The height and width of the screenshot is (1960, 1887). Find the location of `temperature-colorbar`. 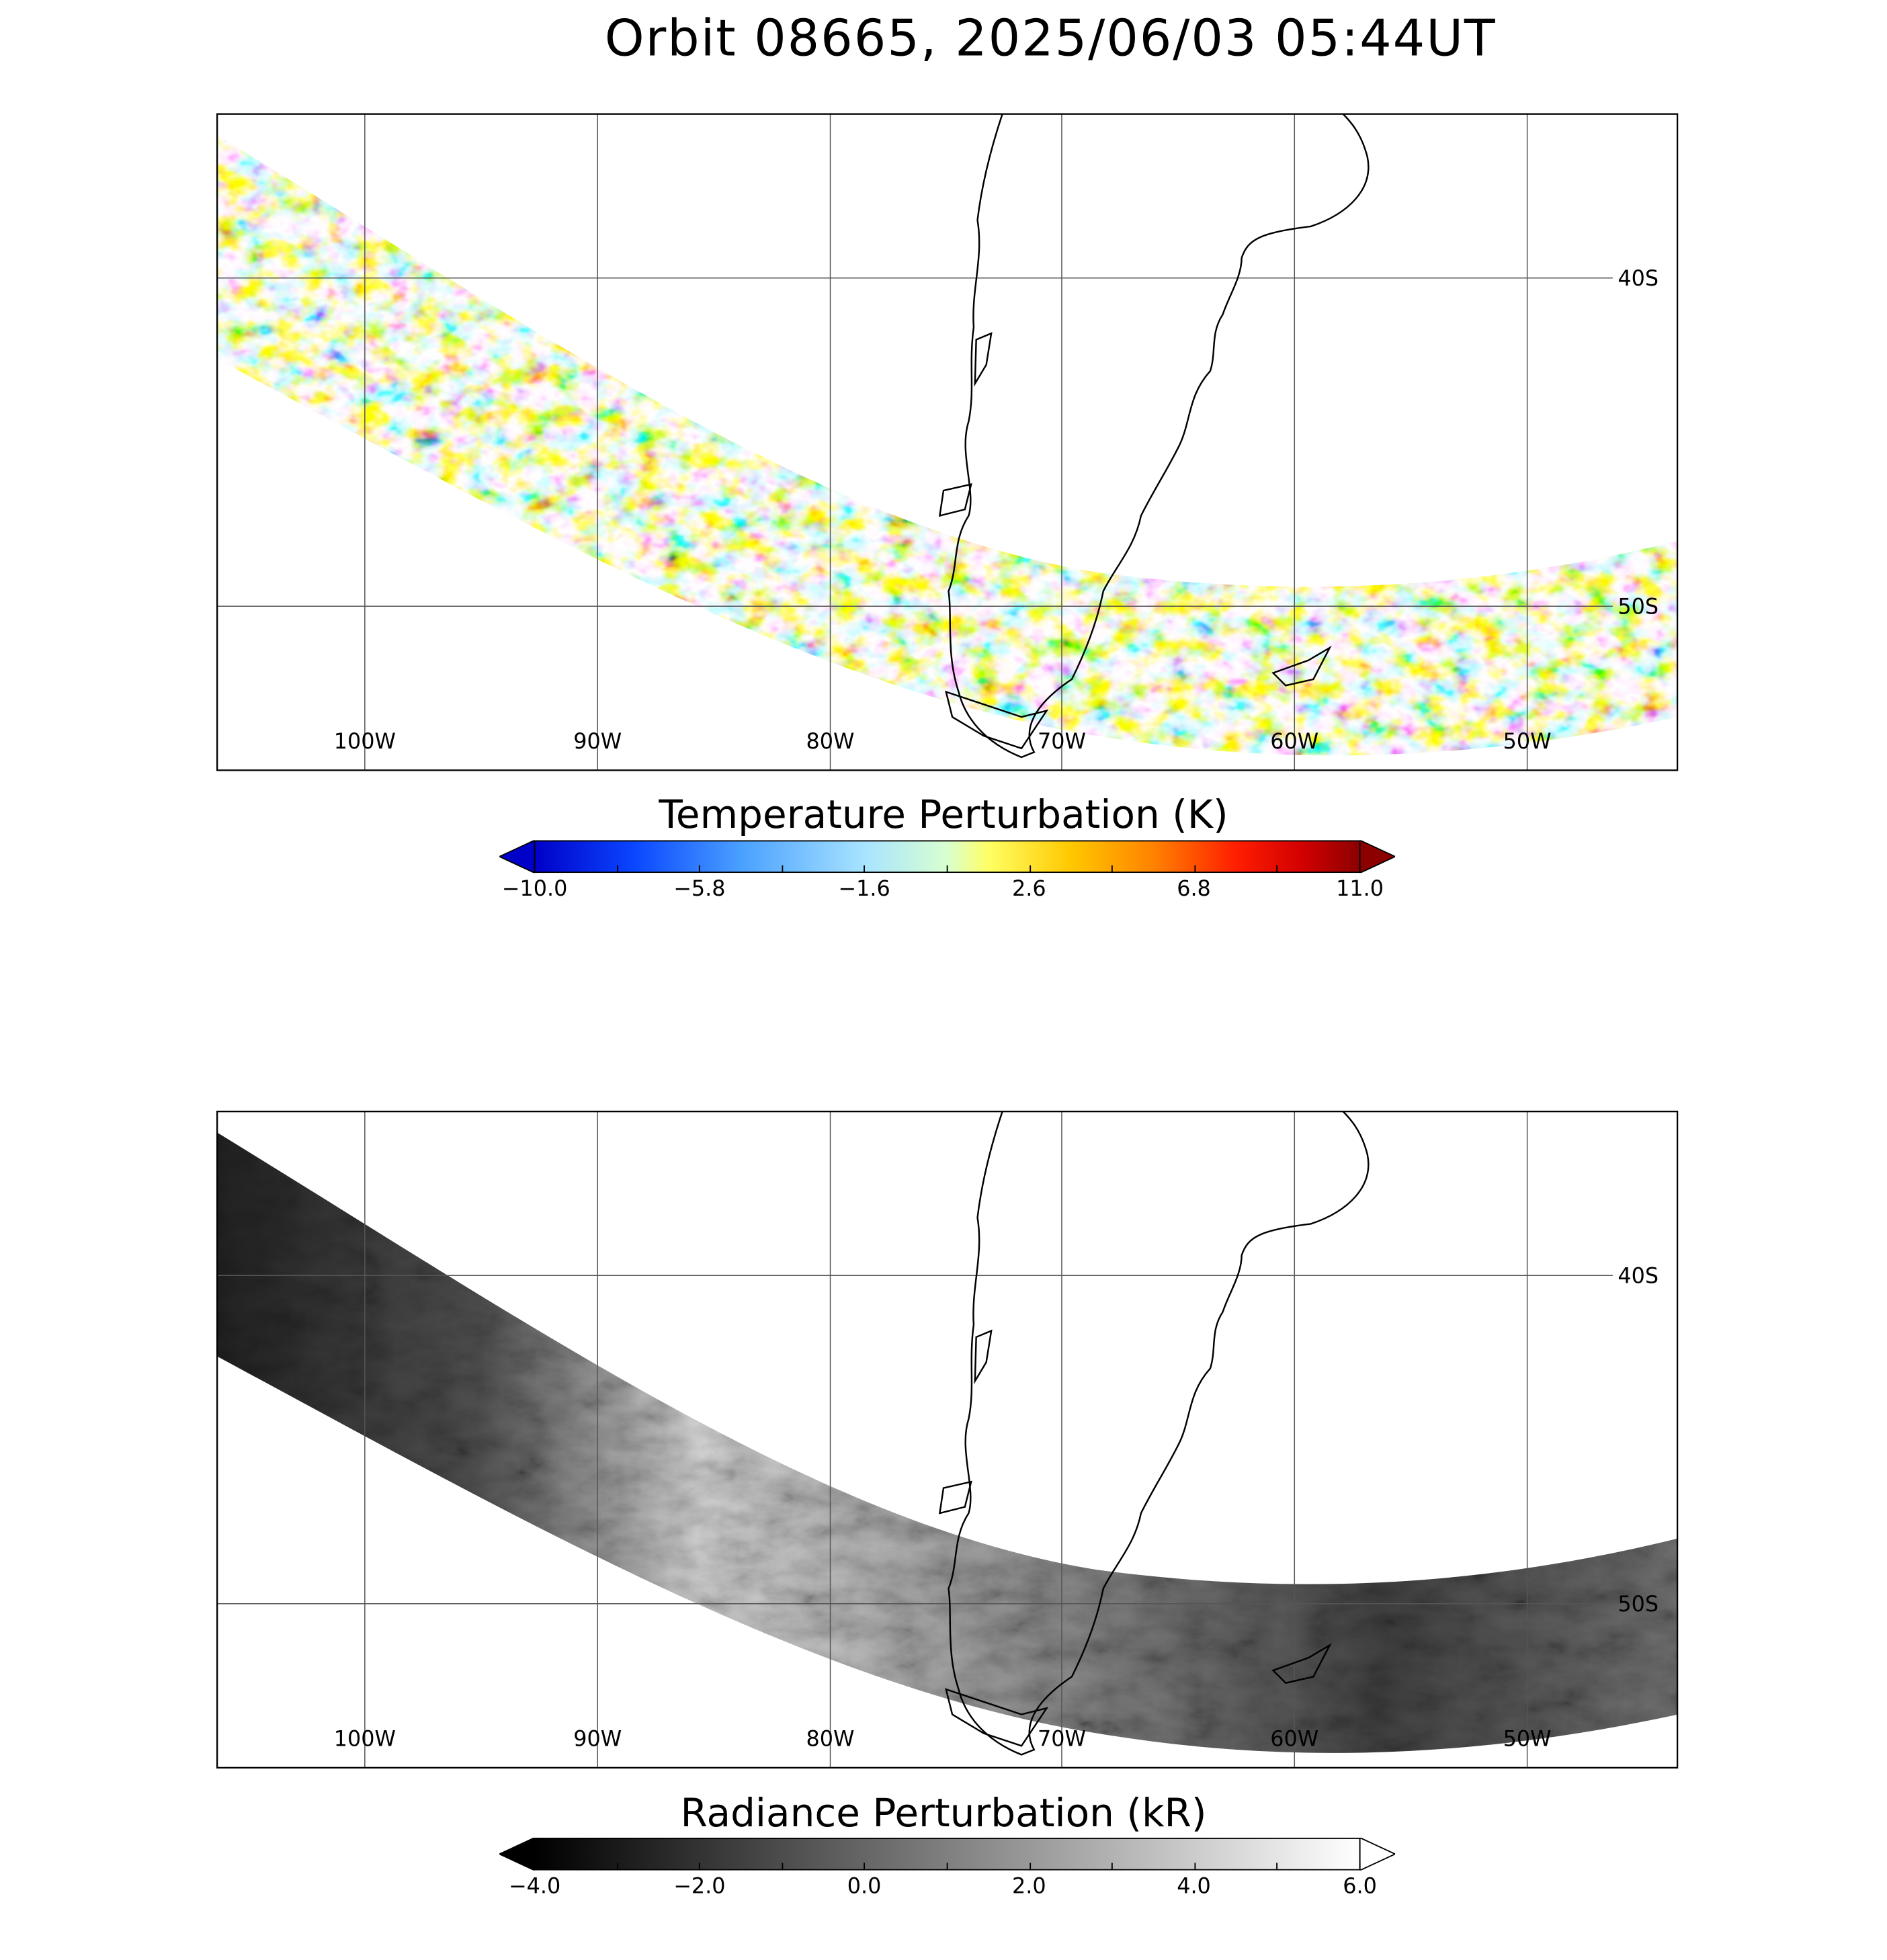

temperature-colorbar is located at coordinates (947, 857).